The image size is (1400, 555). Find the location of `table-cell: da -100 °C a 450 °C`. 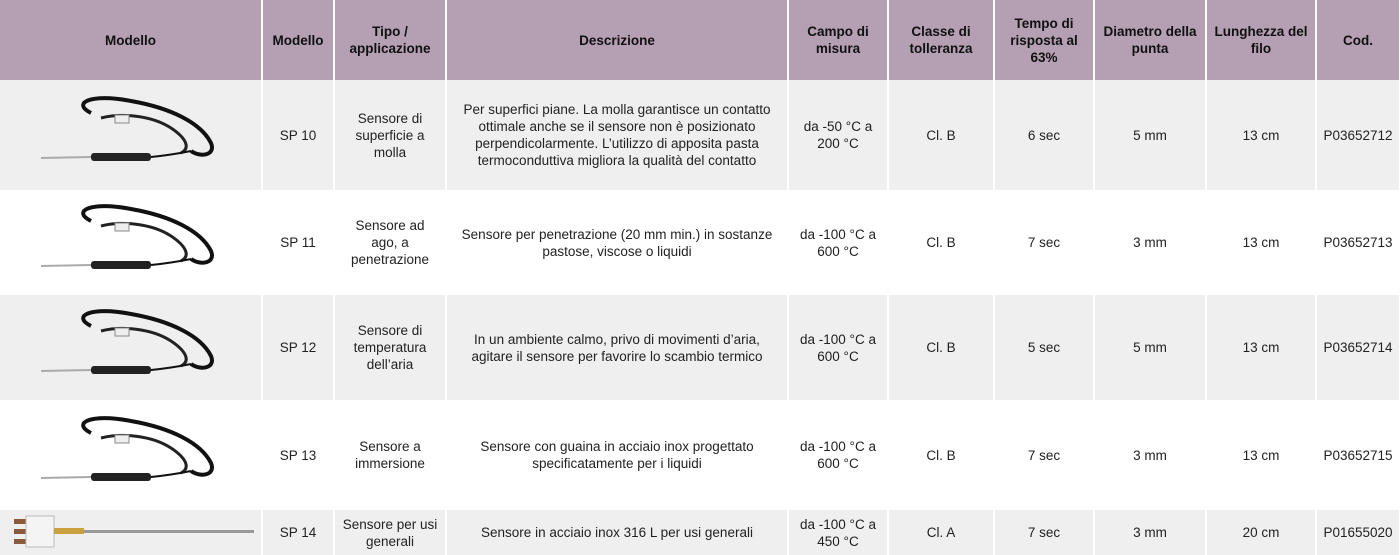

table-cell: da -100 °C a 450 °C is located at coordinates (838, 532).